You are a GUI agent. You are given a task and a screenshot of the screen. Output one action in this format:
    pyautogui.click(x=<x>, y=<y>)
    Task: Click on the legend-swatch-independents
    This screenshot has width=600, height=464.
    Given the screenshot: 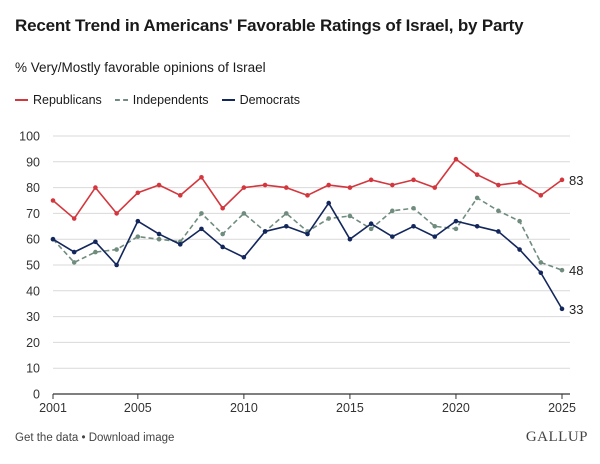 What is the action you would take?
    pyautogui.click(x=121, y=100)
    